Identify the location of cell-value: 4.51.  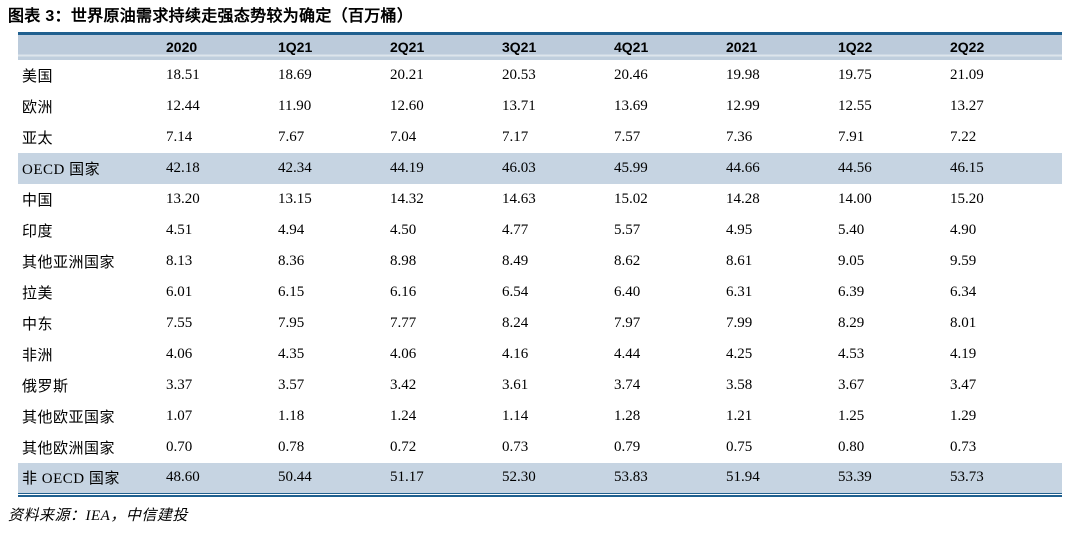
(179, 229).